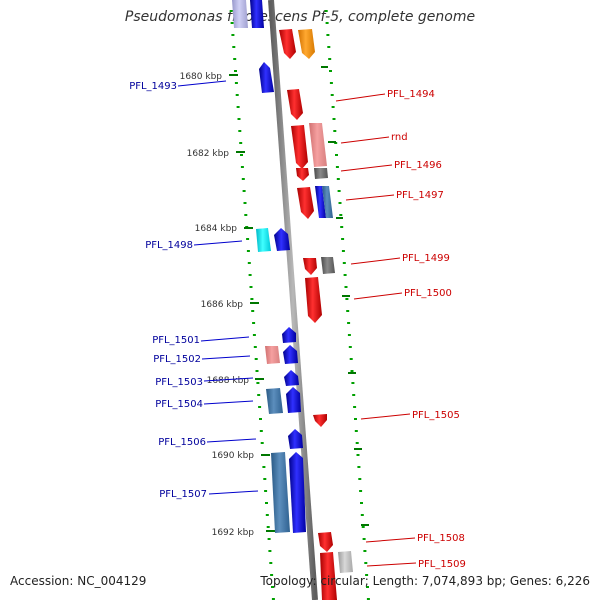  What do you see at coordinates (177, 359) in the screenshot?
I see `gene-label-pfl-1502: PFL_1502` at bounding box center [177, 359].